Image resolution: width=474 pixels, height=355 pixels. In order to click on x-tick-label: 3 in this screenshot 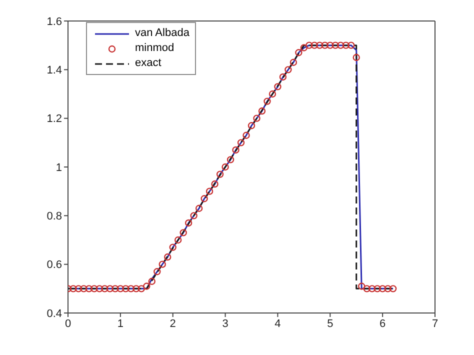, I will do `click(225, 324)`.